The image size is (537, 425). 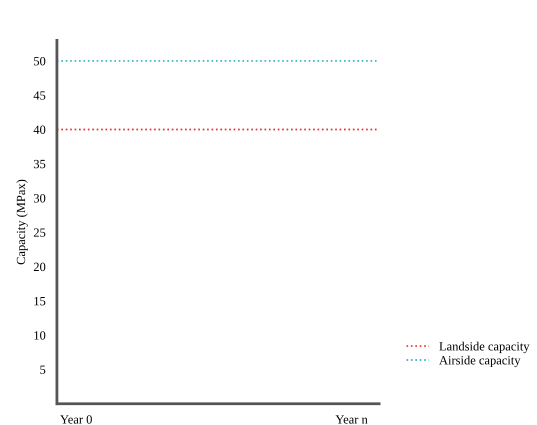 I want to click on y-tick-label: 20, so click(x=40, y=267).